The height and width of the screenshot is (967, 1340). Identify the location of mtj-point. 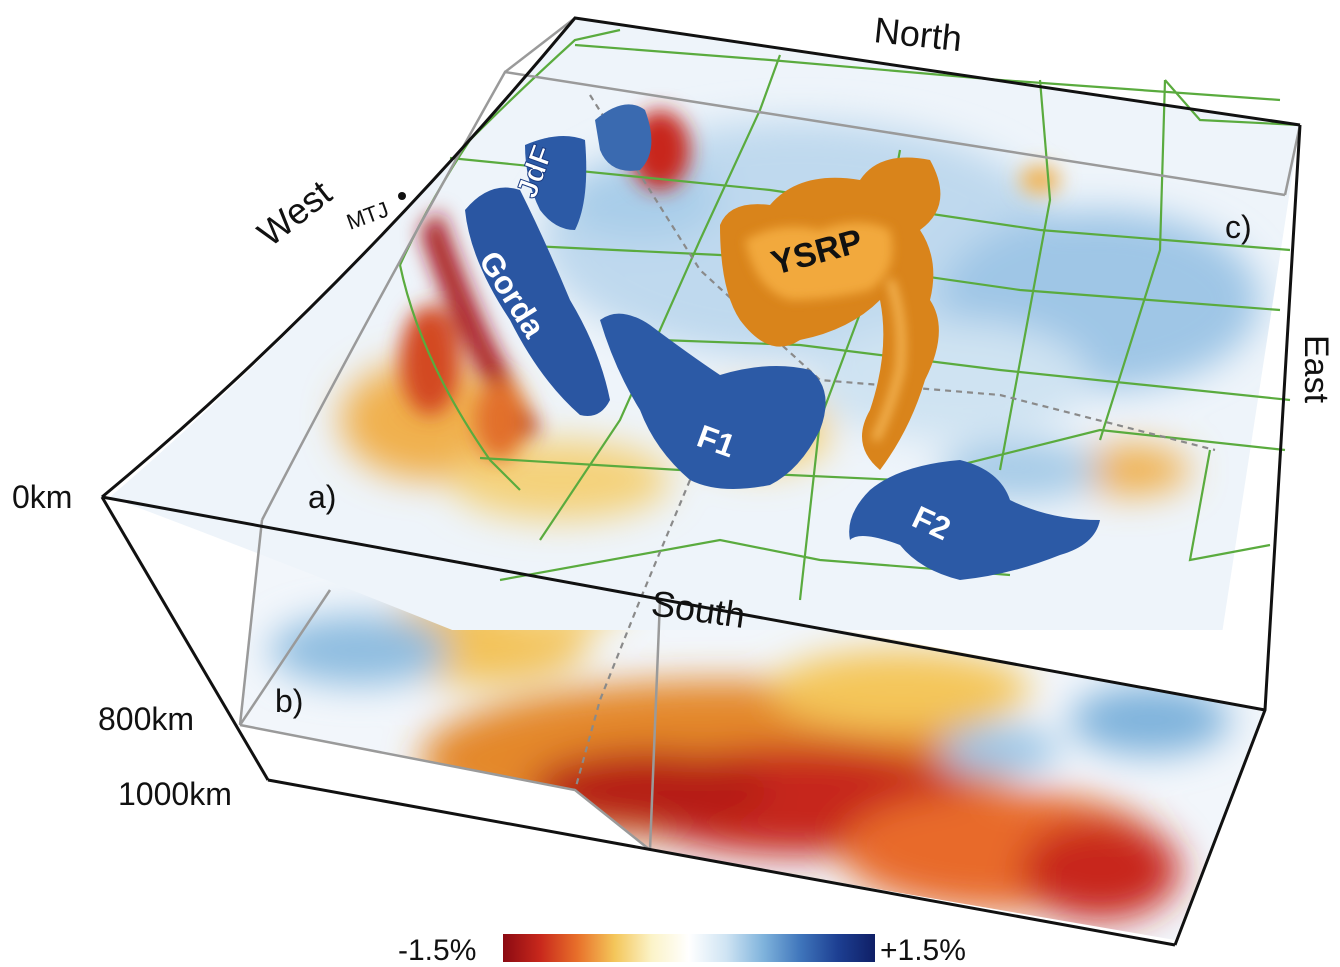
(402, 196).